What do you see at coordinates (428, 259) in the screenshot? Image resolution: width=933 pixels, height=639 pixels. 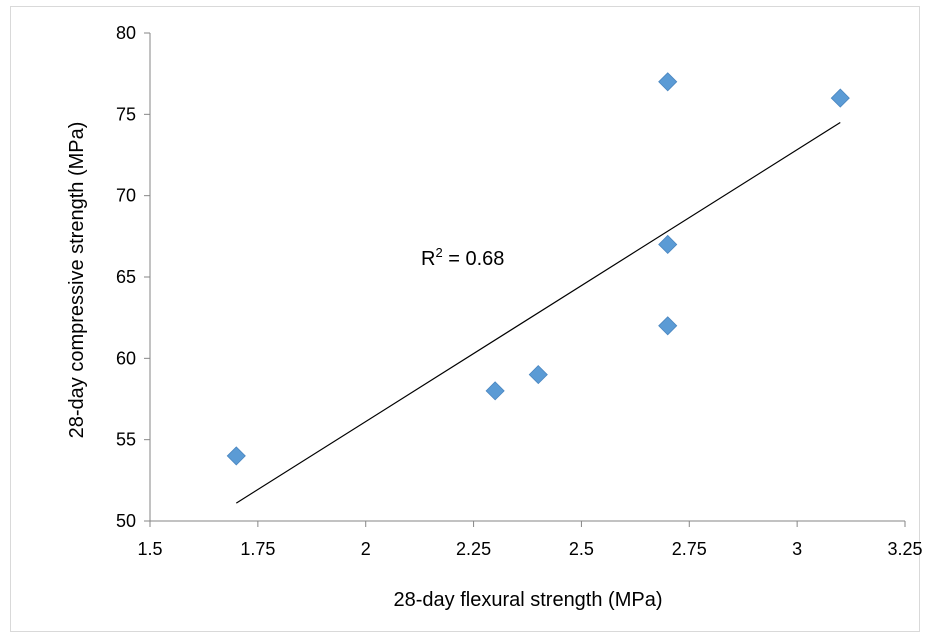 I see `r-squared-base: R` at bounding box center [428, 259].